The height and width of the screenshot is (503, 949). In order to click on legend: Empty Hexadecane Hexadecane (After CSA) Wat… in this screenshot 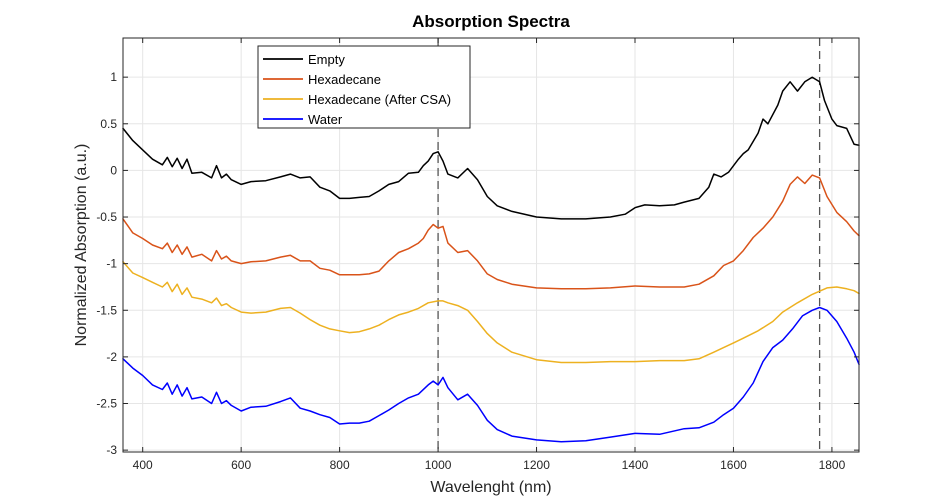, I will do `click(364, 87)`.